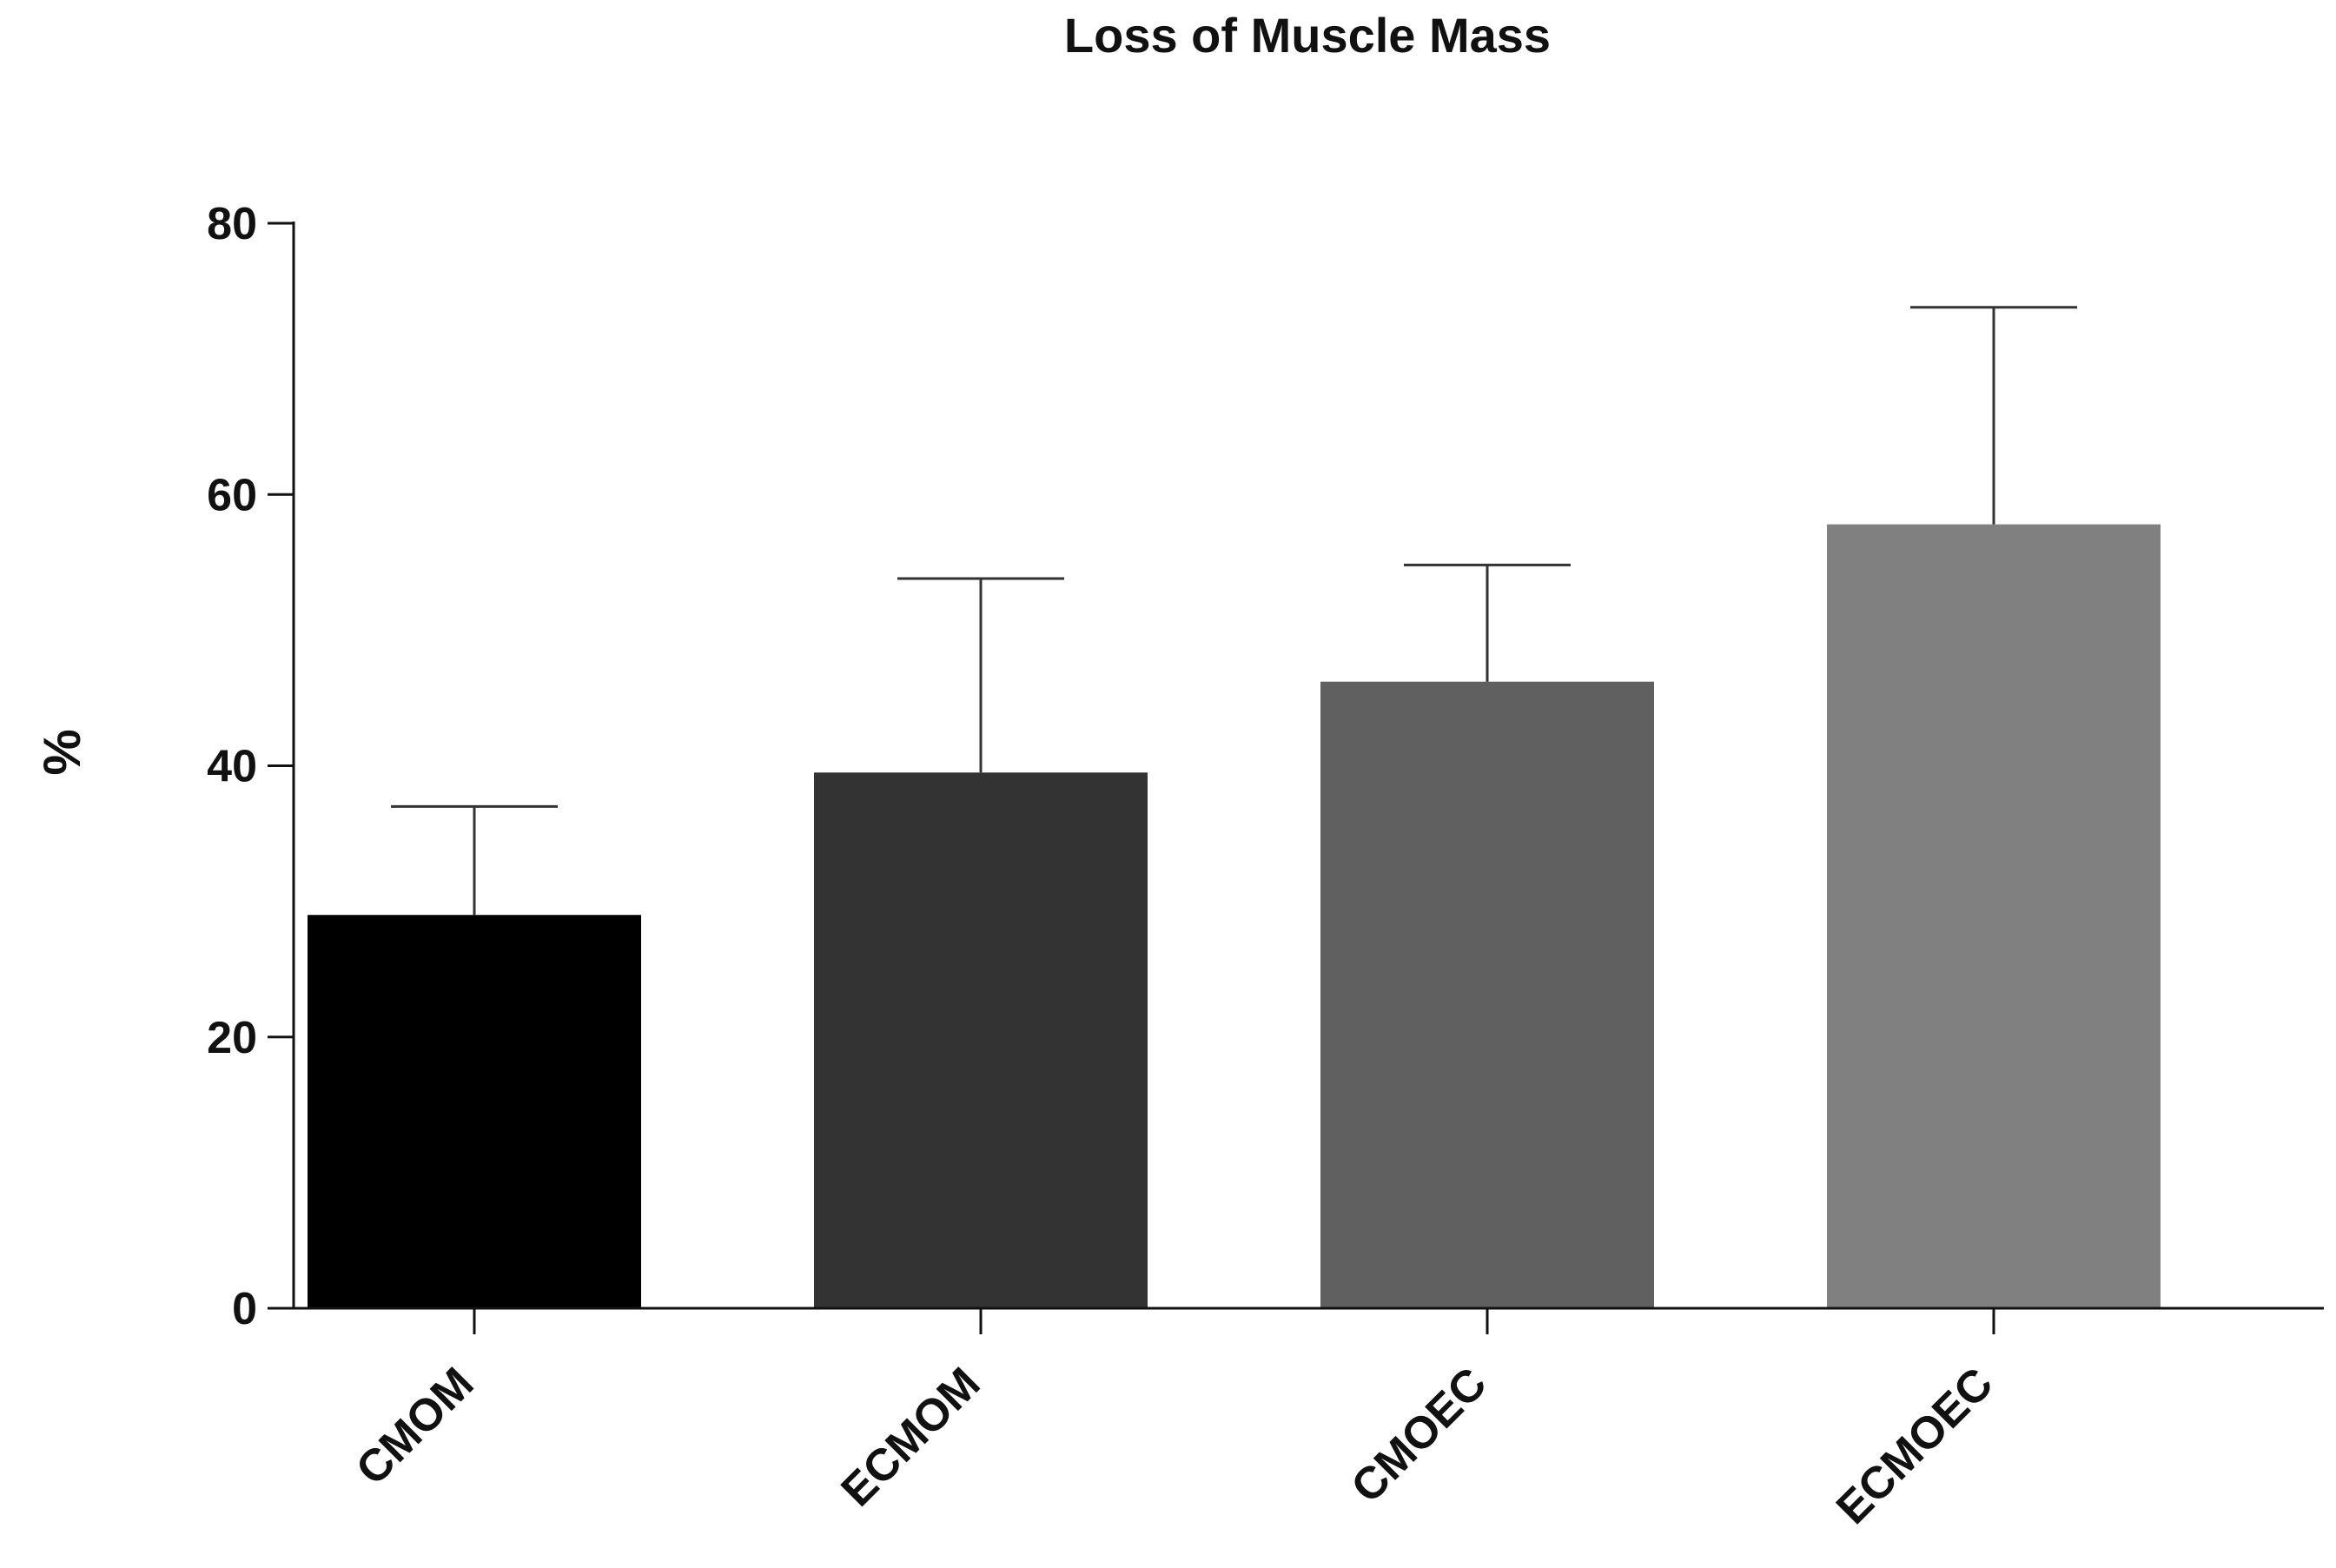 This screenshot has height=1568, width=2336. I want to click on y-tick-label: 20, so click(232, 1038).